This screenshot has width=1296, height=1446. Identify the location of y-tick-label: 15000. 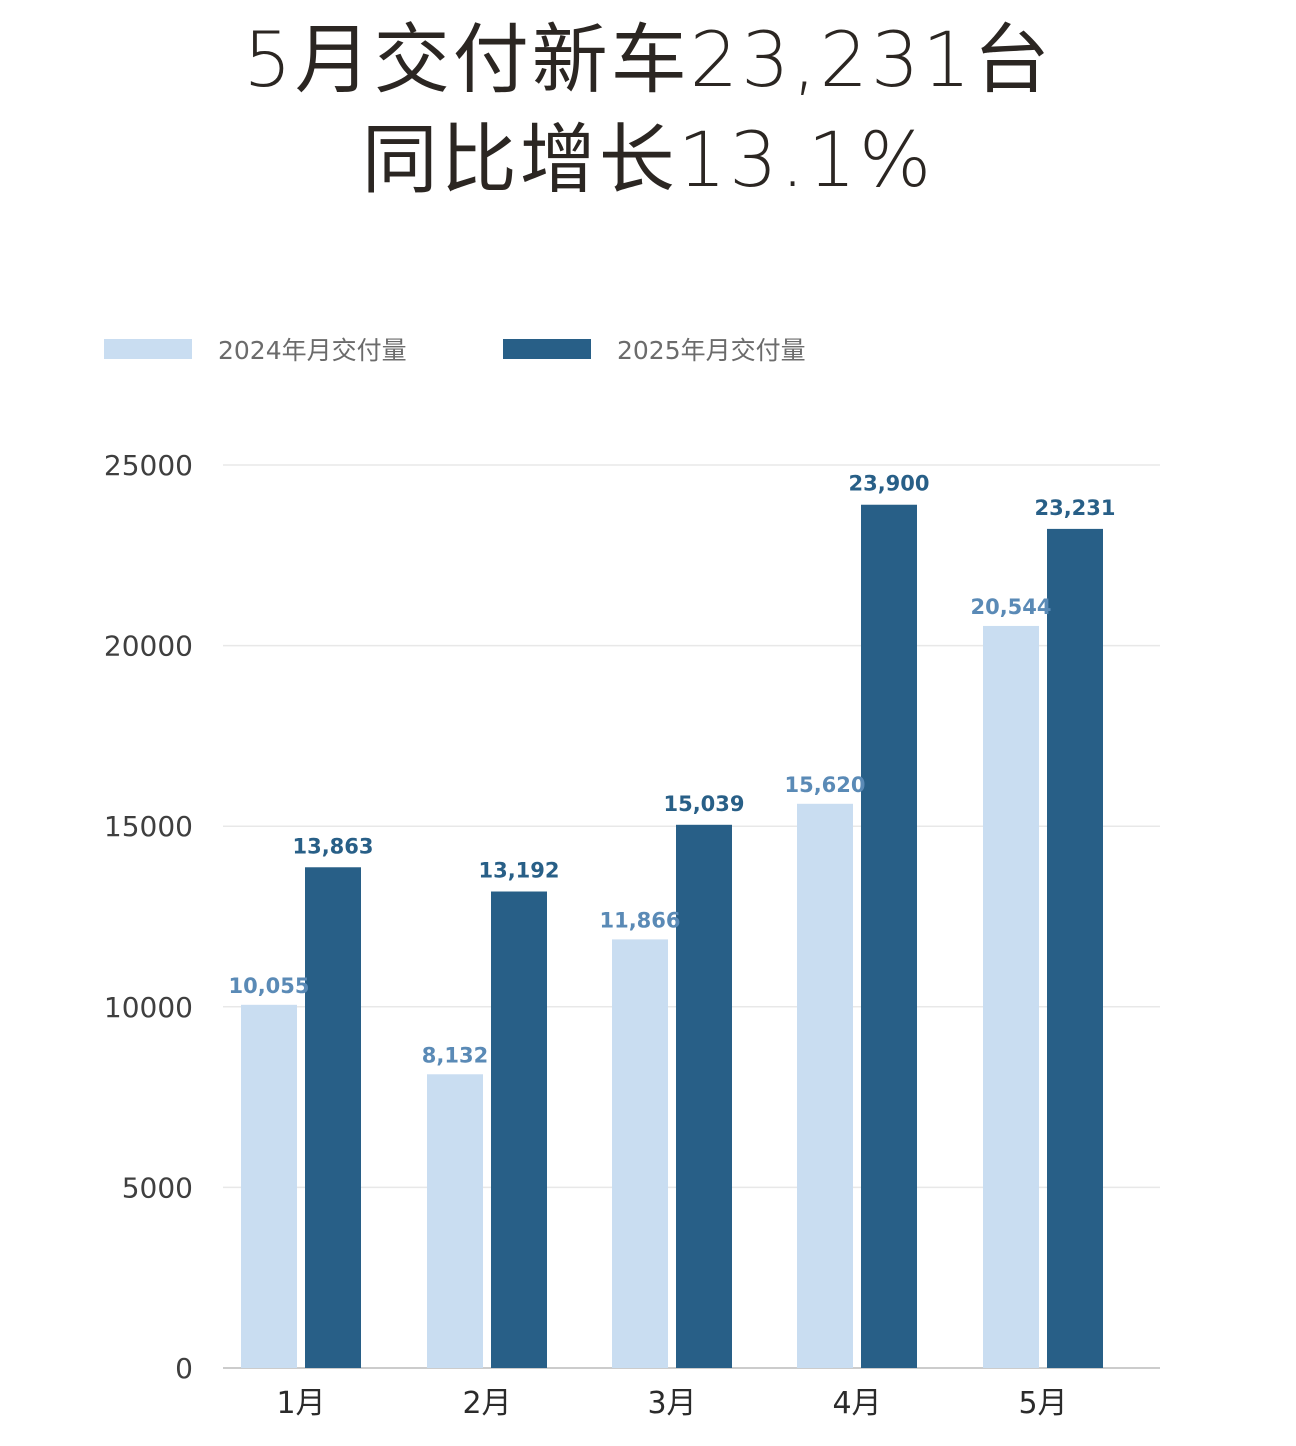
(148, 826).